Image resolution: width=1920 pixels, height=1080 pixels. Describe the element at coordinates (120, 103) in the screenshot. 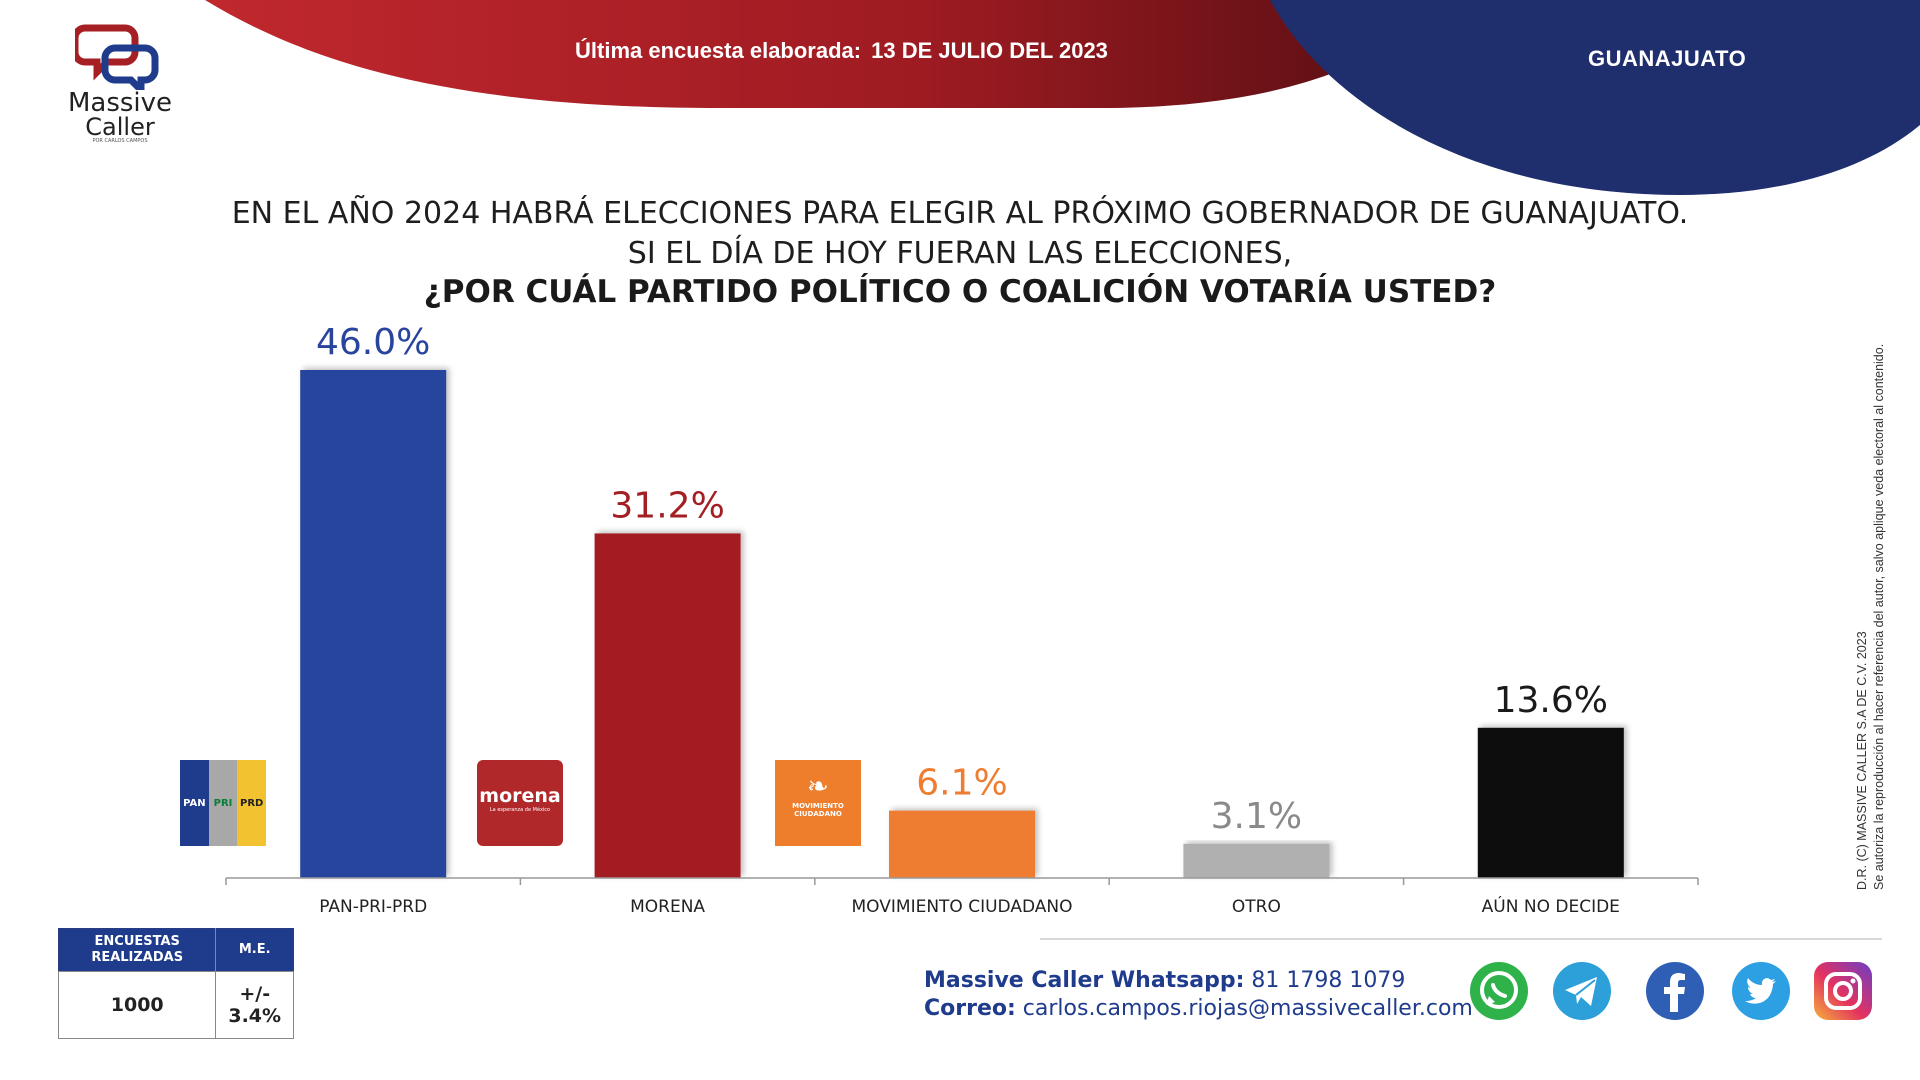

I see `logo-word-massive: Massive` at that location.